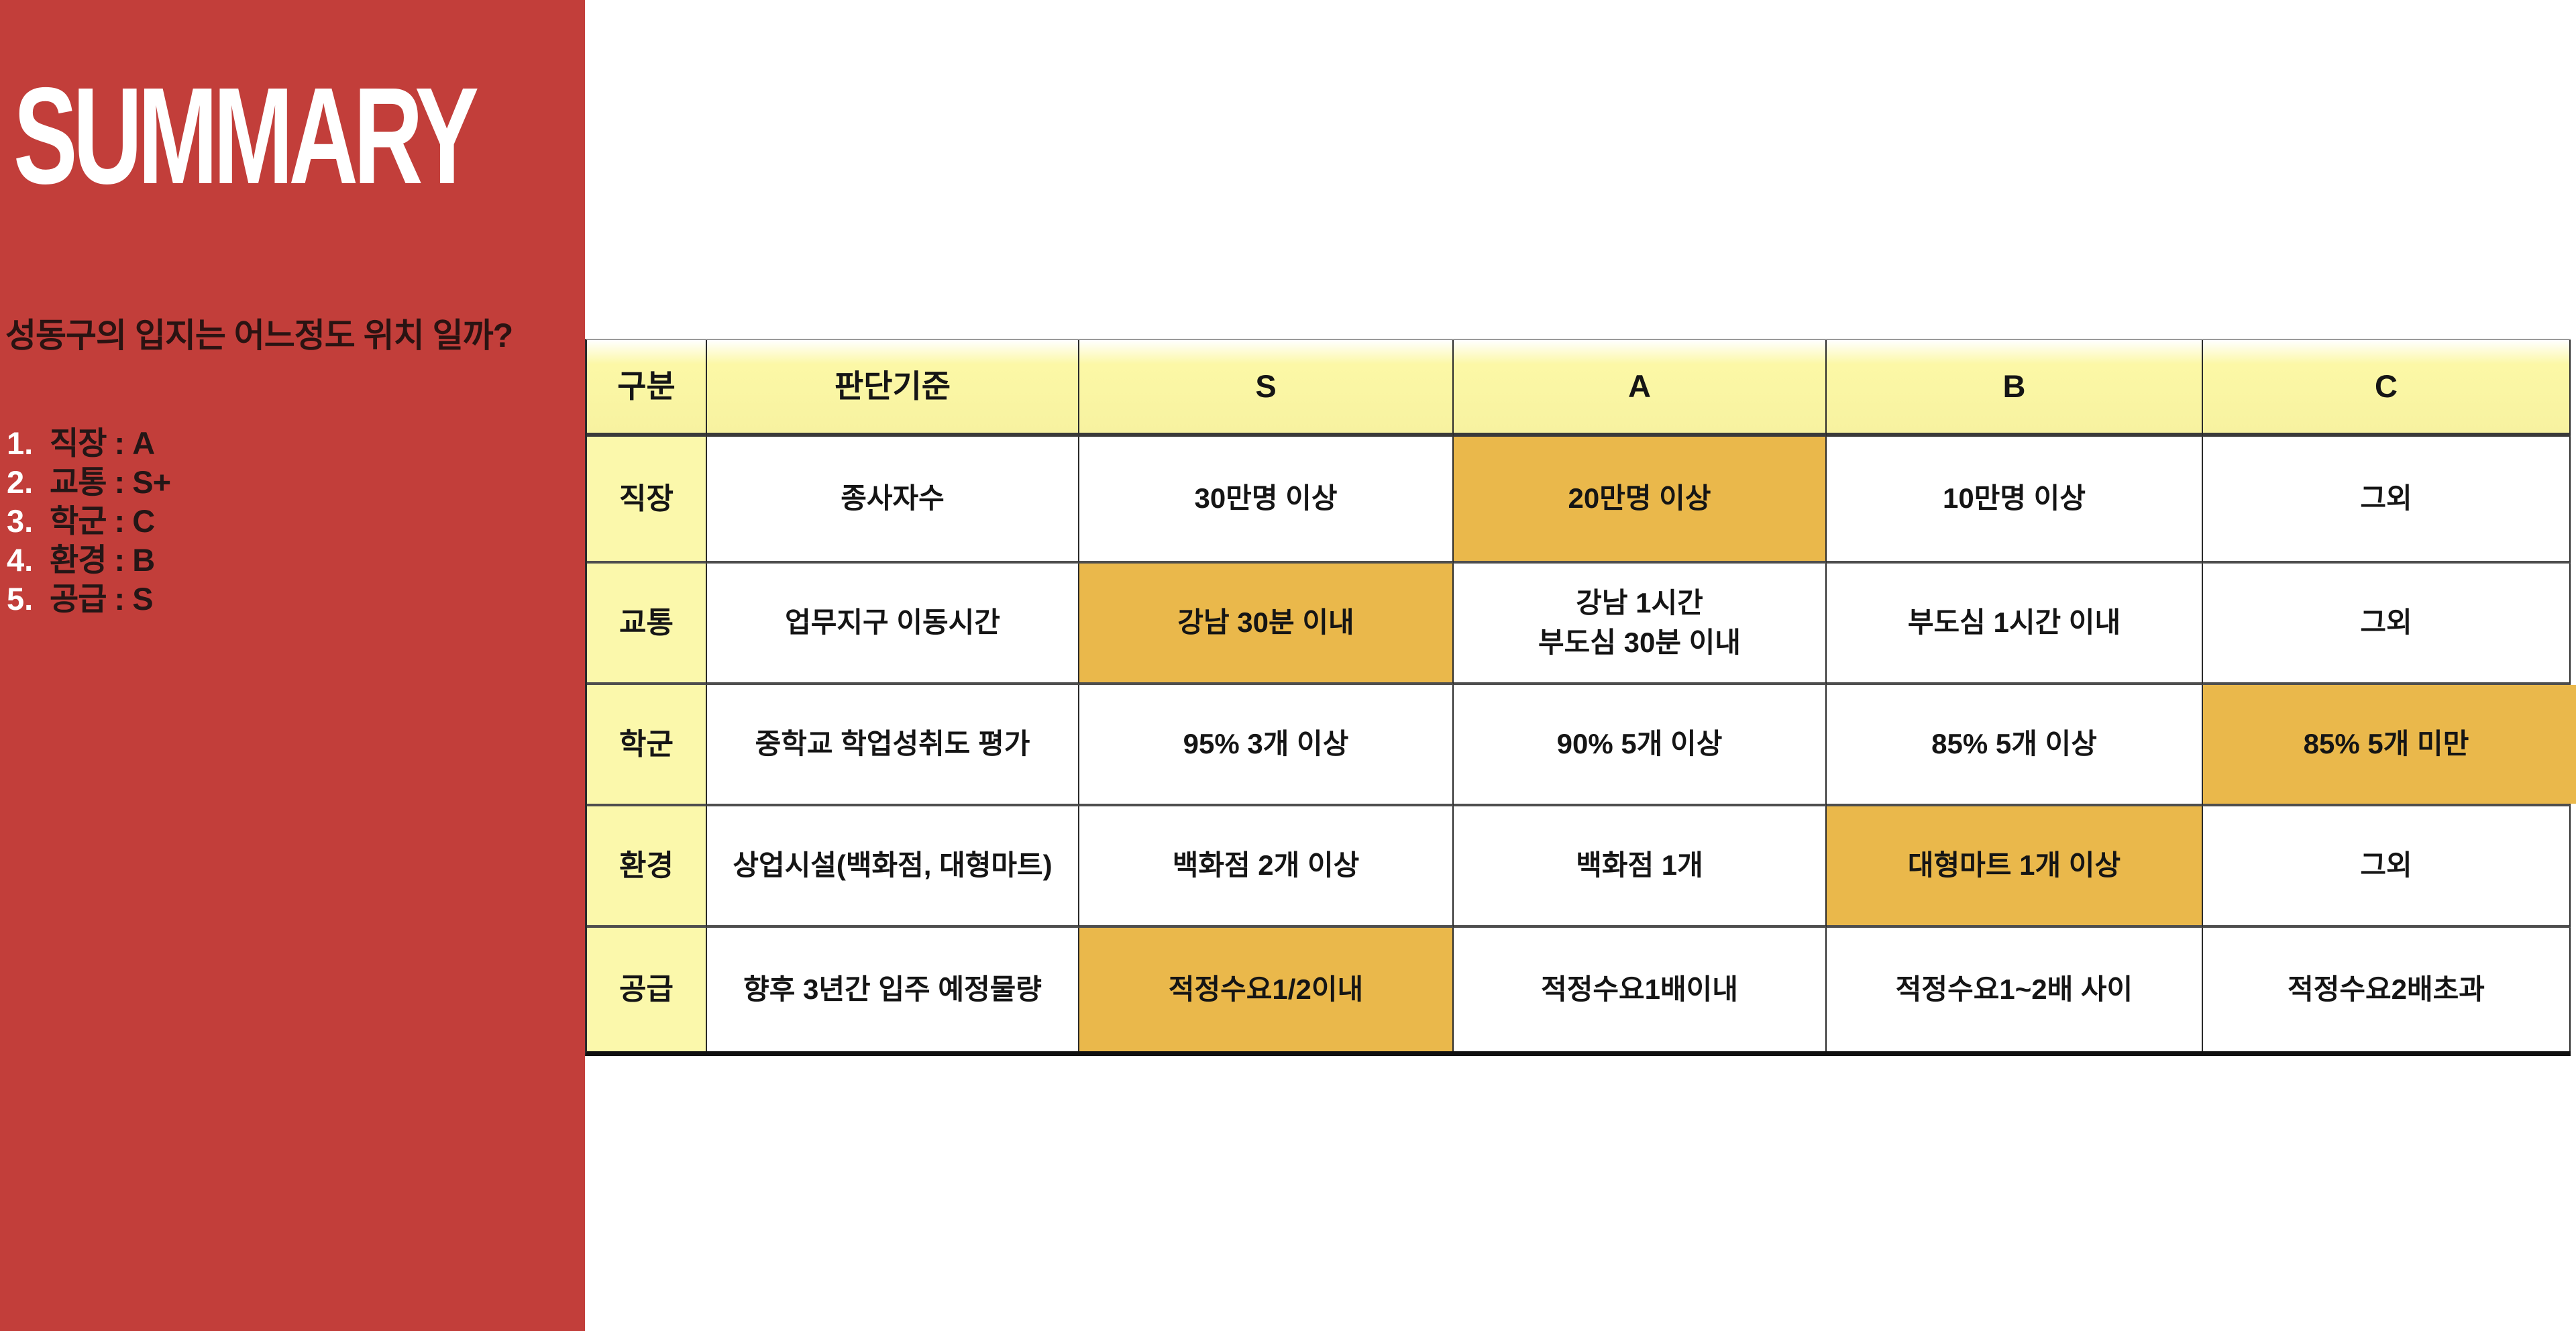 This screenshot has height=1331, width=2576. I want to click on row-header: 환경, so click(647, 867).